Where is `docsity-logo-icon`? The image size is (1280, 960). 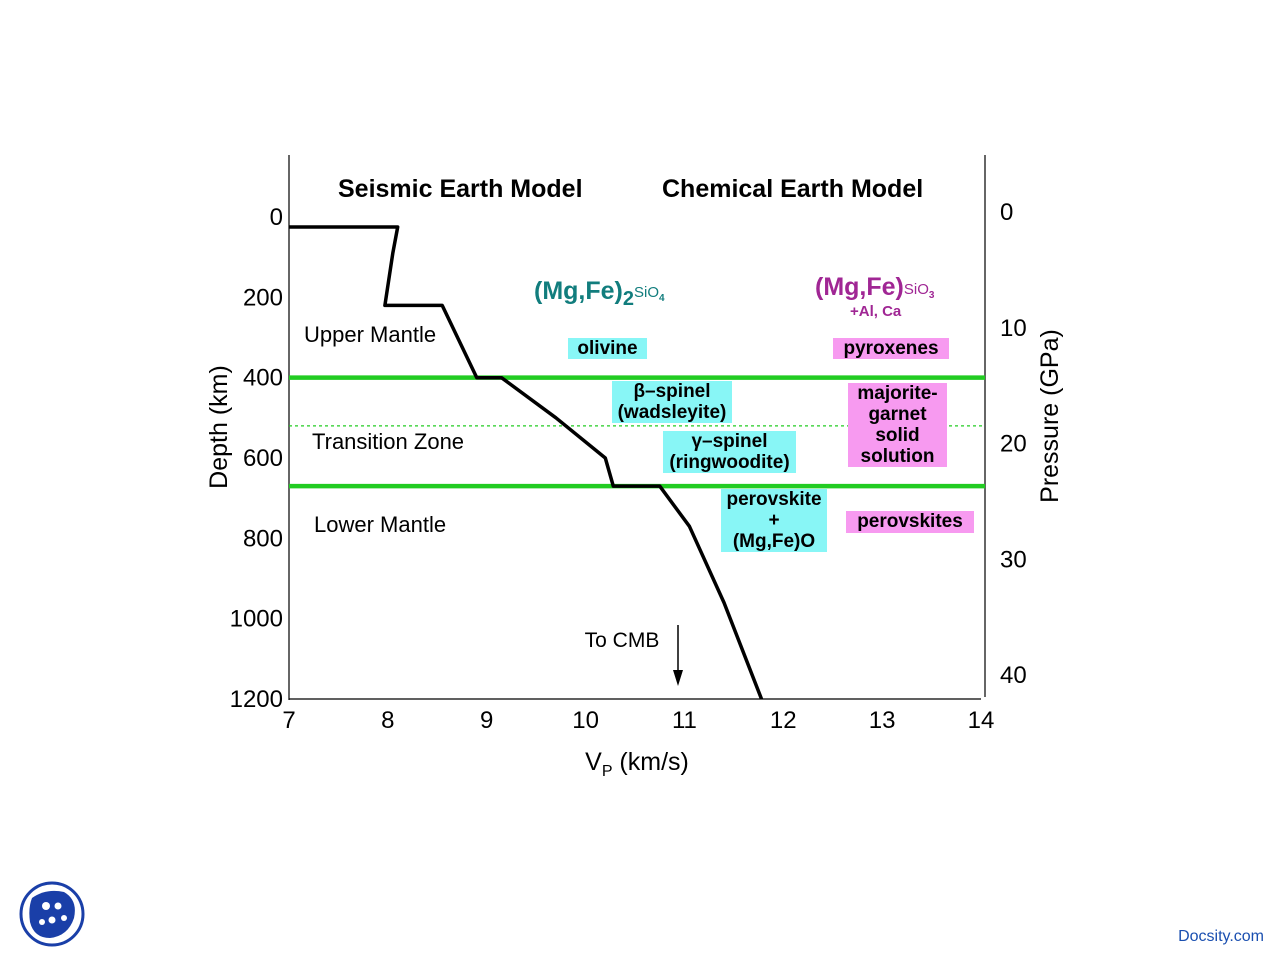 docsity-logo-icon is located at coordinates (52, 914).